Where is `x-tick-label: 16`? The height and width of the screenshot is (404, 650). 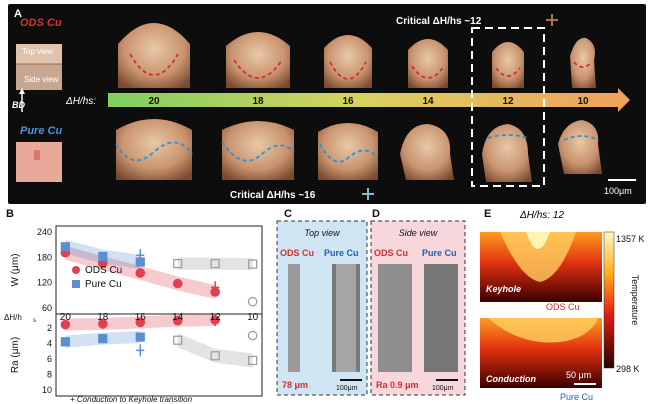 x-tick-label: 16 is located at coordinates (141, 317).